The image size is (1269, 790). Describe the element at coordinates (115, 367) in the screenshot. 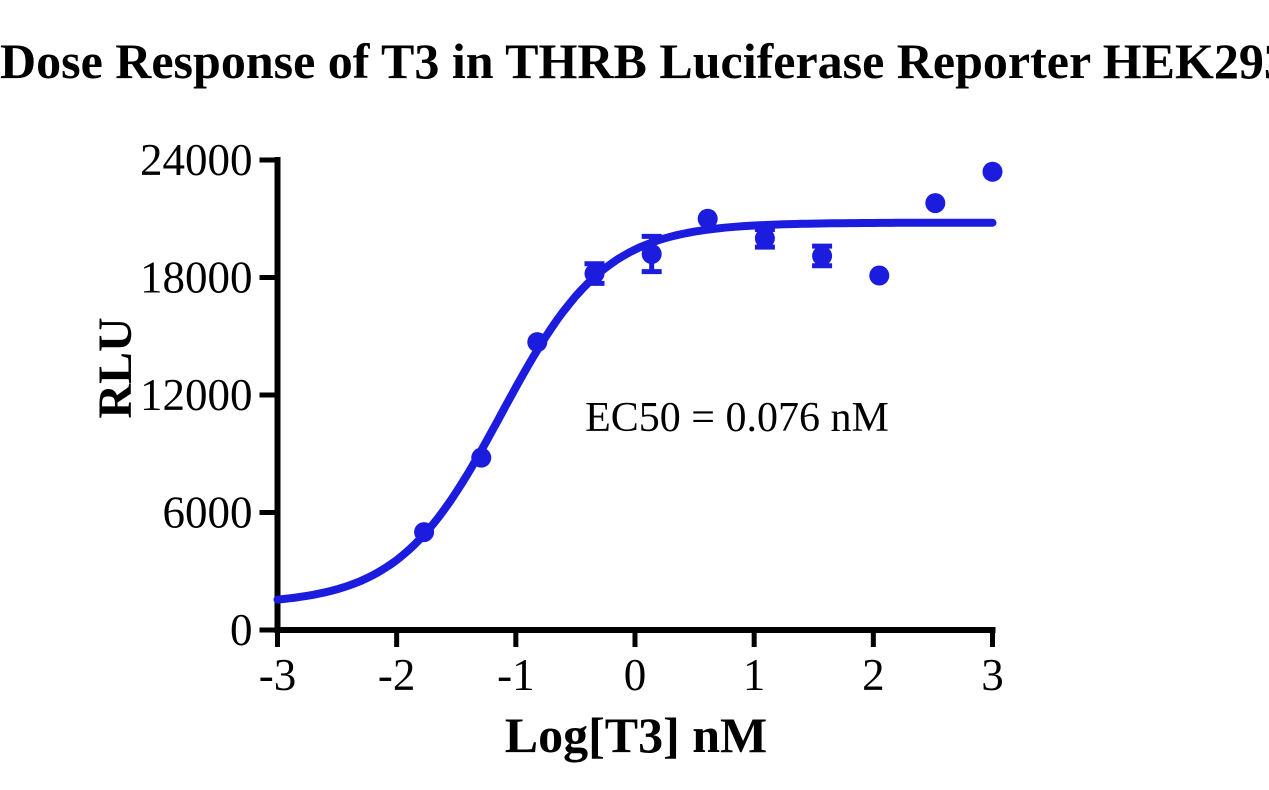

I see `y-axis-label: RLU` at that location.